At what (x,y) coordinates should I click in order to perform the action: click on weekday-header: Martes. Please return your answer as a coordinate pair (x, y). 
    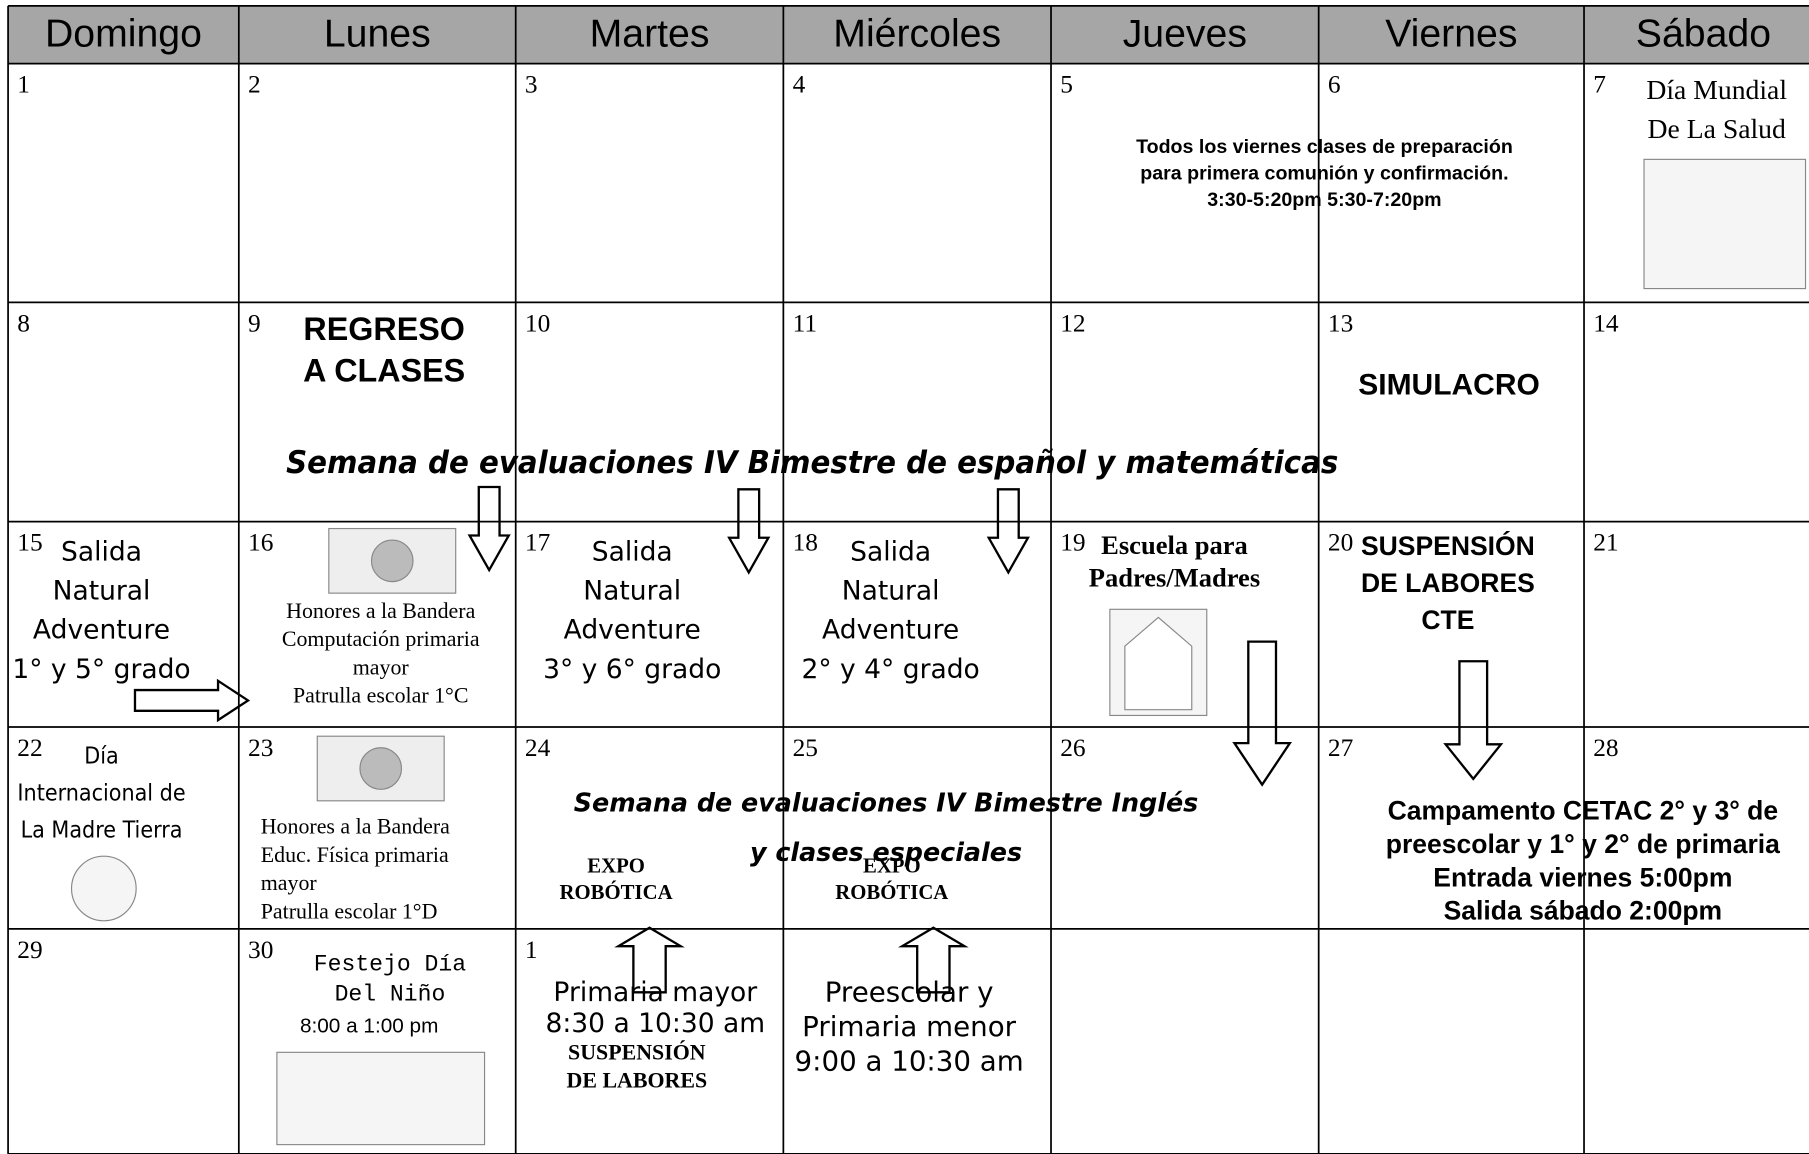
    Looking at the image, I should click on (650, 33).